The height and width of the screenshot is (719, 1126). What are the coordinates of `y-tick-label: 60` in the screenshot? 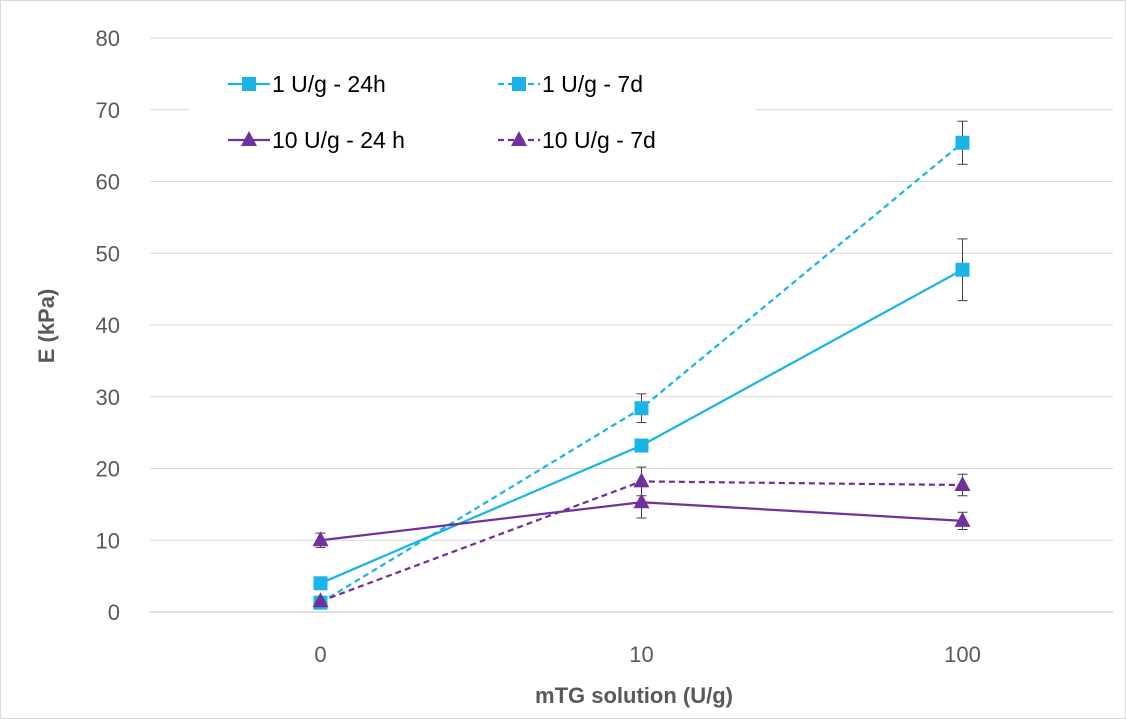 It's located at (108, 182).